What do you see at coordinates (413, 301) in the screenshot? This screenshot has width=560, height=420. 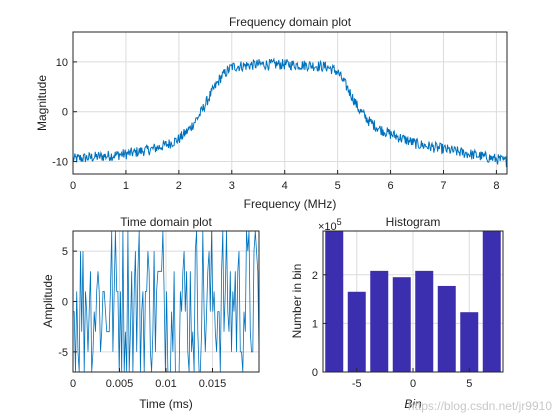 I see `histogram-bars` at bounding box center [413, 301].